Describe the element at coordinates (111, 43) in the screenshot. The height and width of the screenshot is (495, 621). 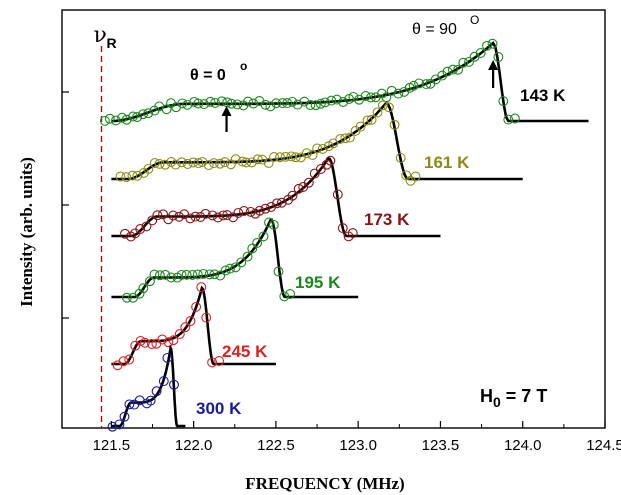
I see `reference-subscript: R` at that location.